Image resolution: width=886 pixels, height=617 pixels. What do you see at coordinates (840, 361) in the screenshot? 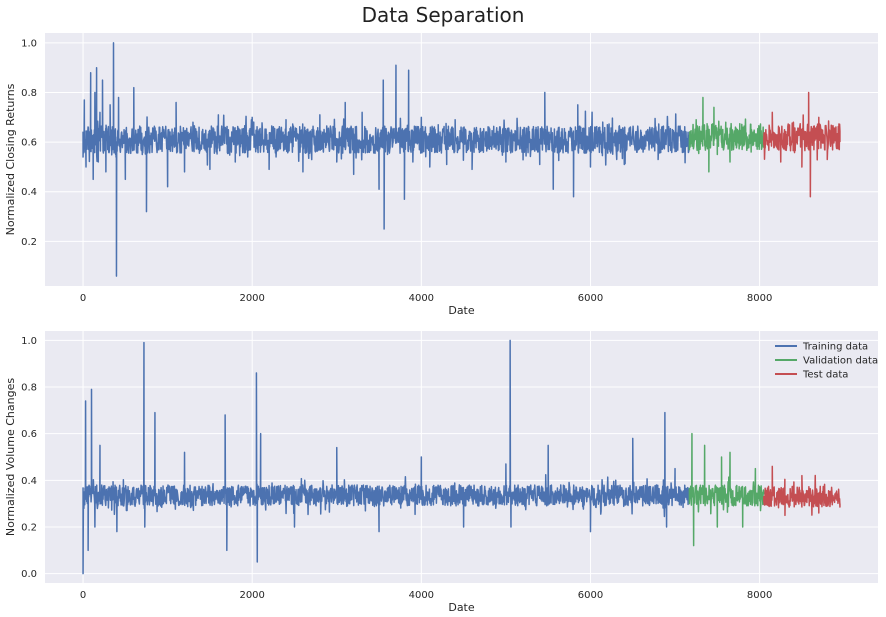
I see `legend-entry: Validation data` at bounding box center [840, 361].